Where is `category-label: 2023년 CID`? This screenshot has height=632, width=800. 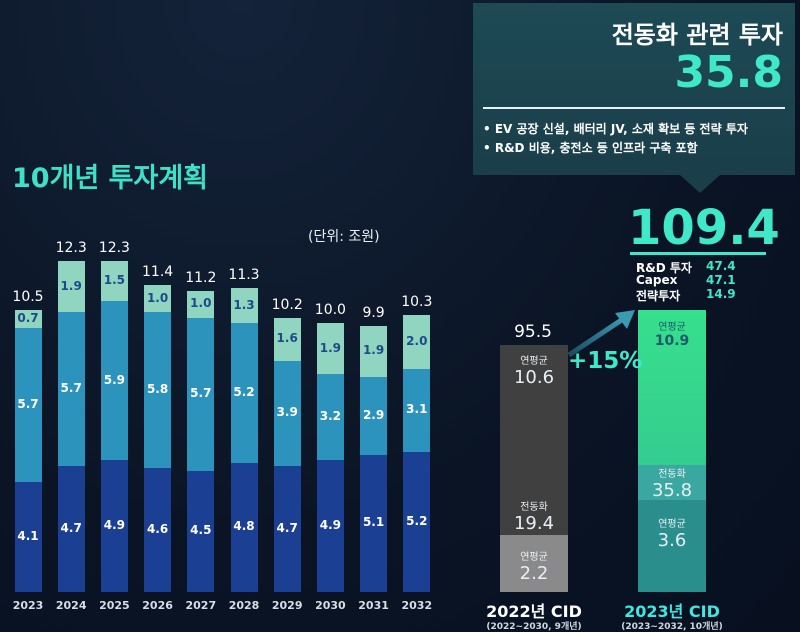 category-label: 2023년 CID is located at coordinates (672, 611).